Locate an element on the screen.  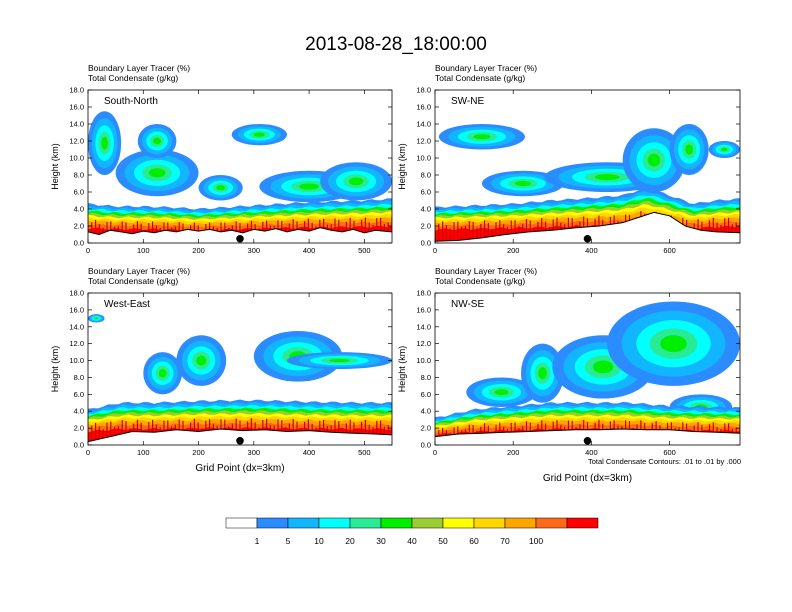
panel-label: West-East is located at coordinates (127, 304).